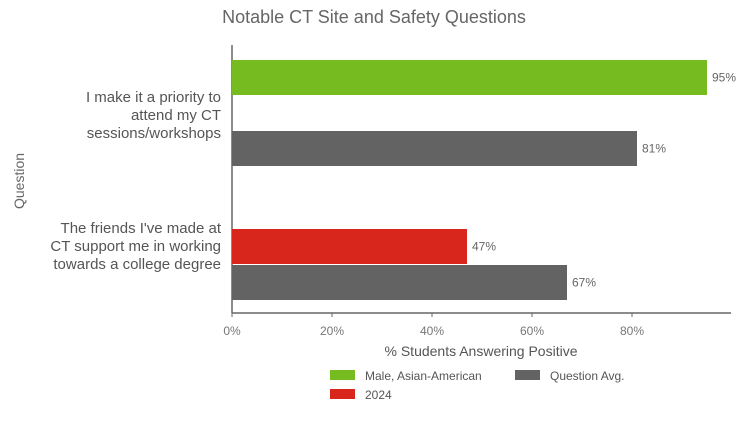 The height and width of the screenshot is (431, 747). Describe the element at coordinates (587, 376) in the screenshot. I see `legend-label: Question Avg.` at that location.